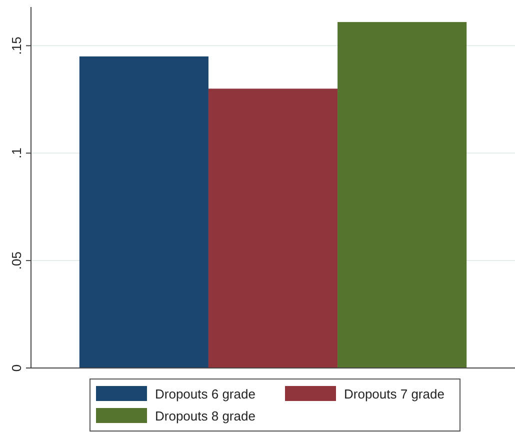  I want to click on y-tick-label: .15, so click(16, 45).